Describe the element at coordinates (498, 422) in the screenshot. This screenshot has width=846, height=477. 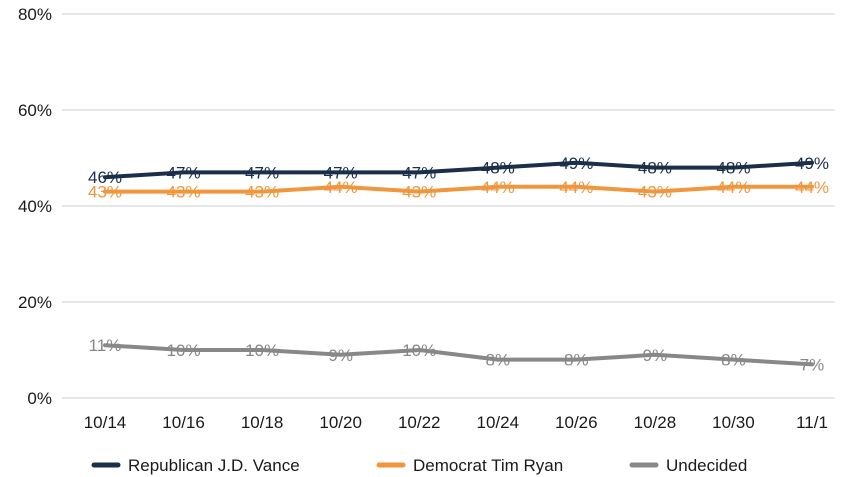
I see `x-tick-label: 10/24` at that location.